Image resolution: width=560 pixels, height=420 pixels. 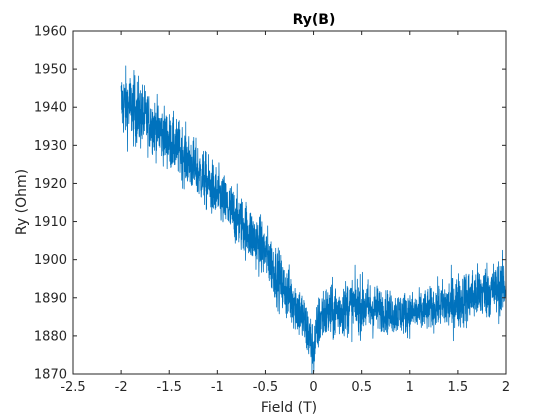 What do you see at coordinates (50, 375) in the screenshot?
I see `y-tick-label: 1870` at bounding box center [50, 375].